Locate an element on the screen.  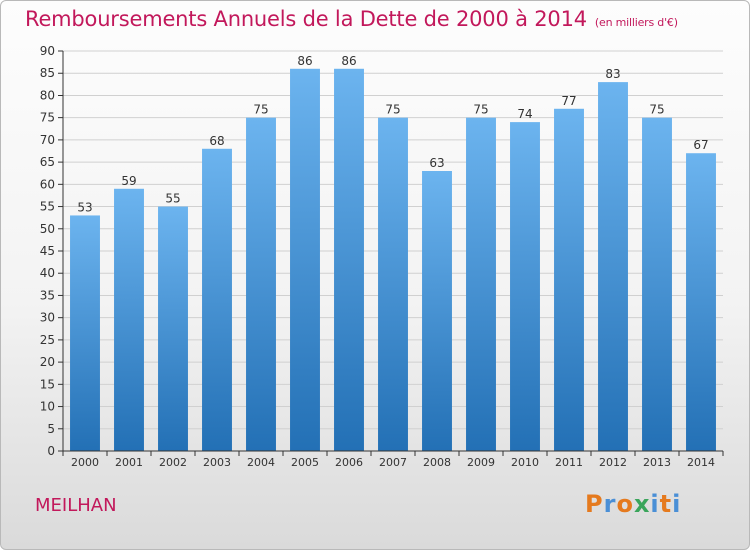
y-tick-label: 60 is located at coordinates (47, 184).